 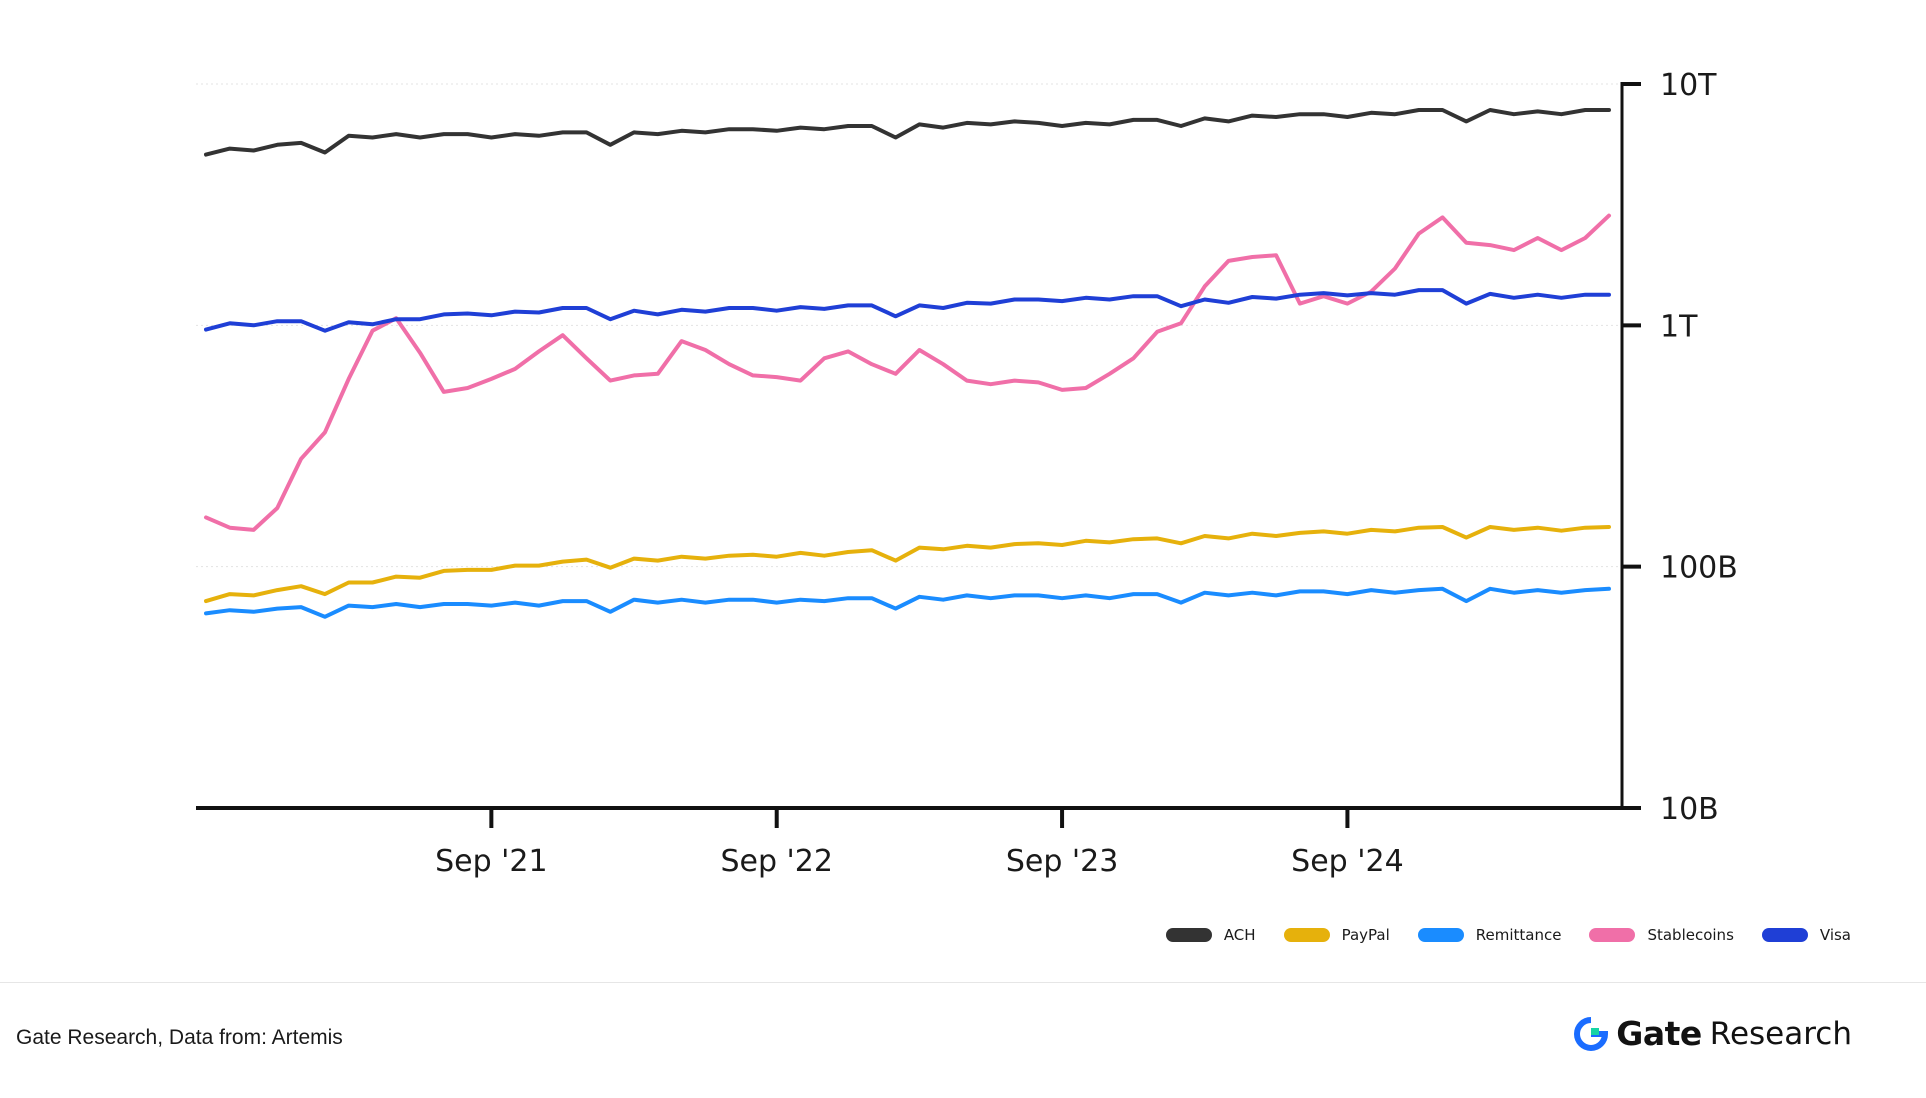 What do you see at coordinates (963, 982) in the screenshot?
I see `footer-divider` at bounding box center [963, 982].